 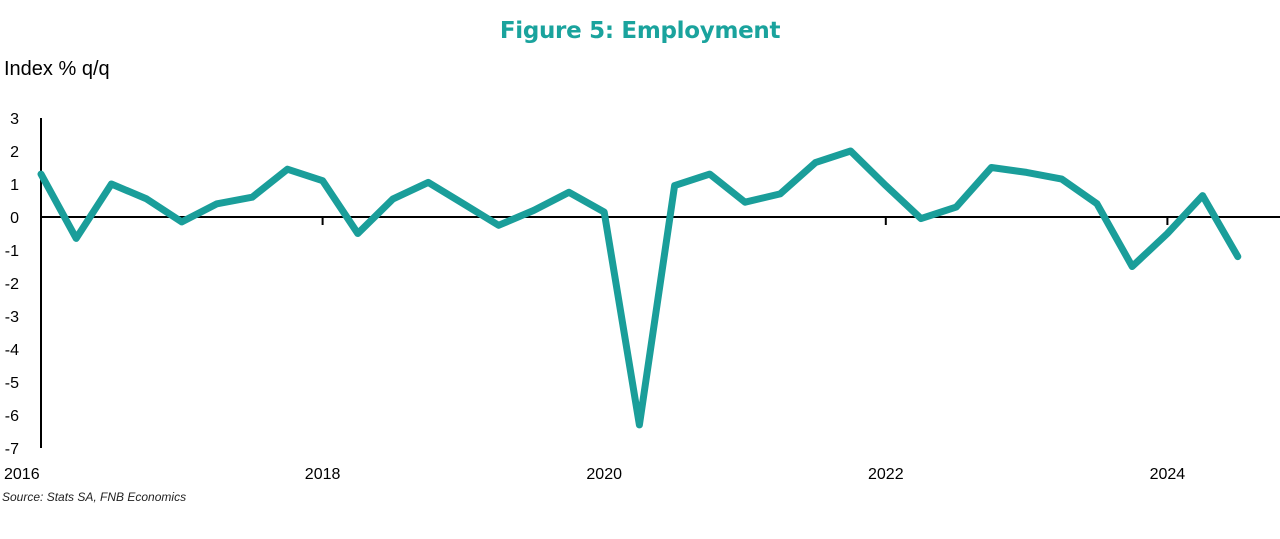 What do you see at coordinates (12, 416) in the screenshot?
I see `y-tick-label: -6` at bounding box center [12, 416].